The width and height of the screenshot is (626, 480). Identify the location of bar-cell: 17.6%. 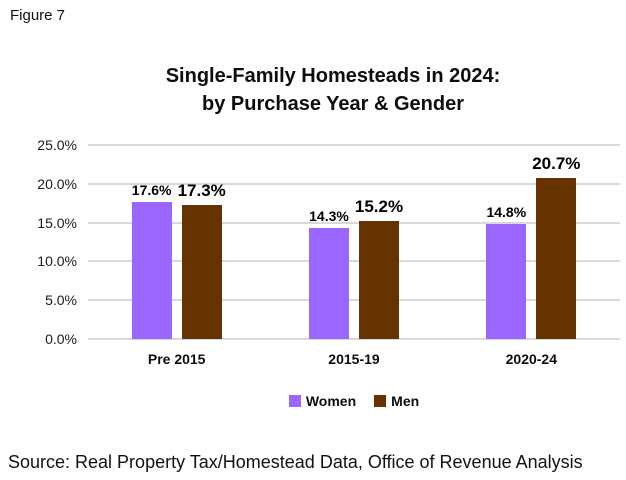
(151, 260).